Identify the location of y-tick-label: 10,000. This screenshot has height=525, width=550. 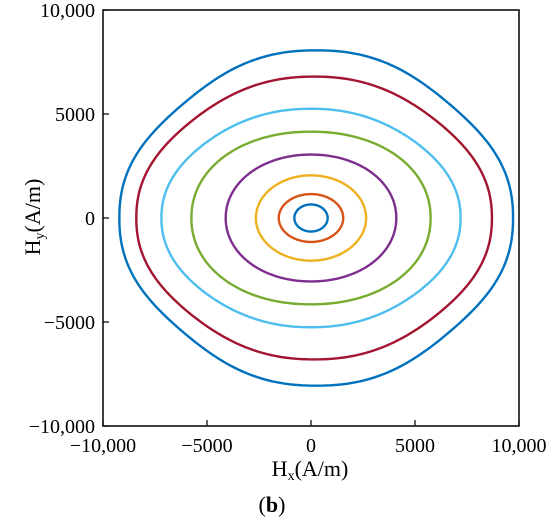
(67, 11).